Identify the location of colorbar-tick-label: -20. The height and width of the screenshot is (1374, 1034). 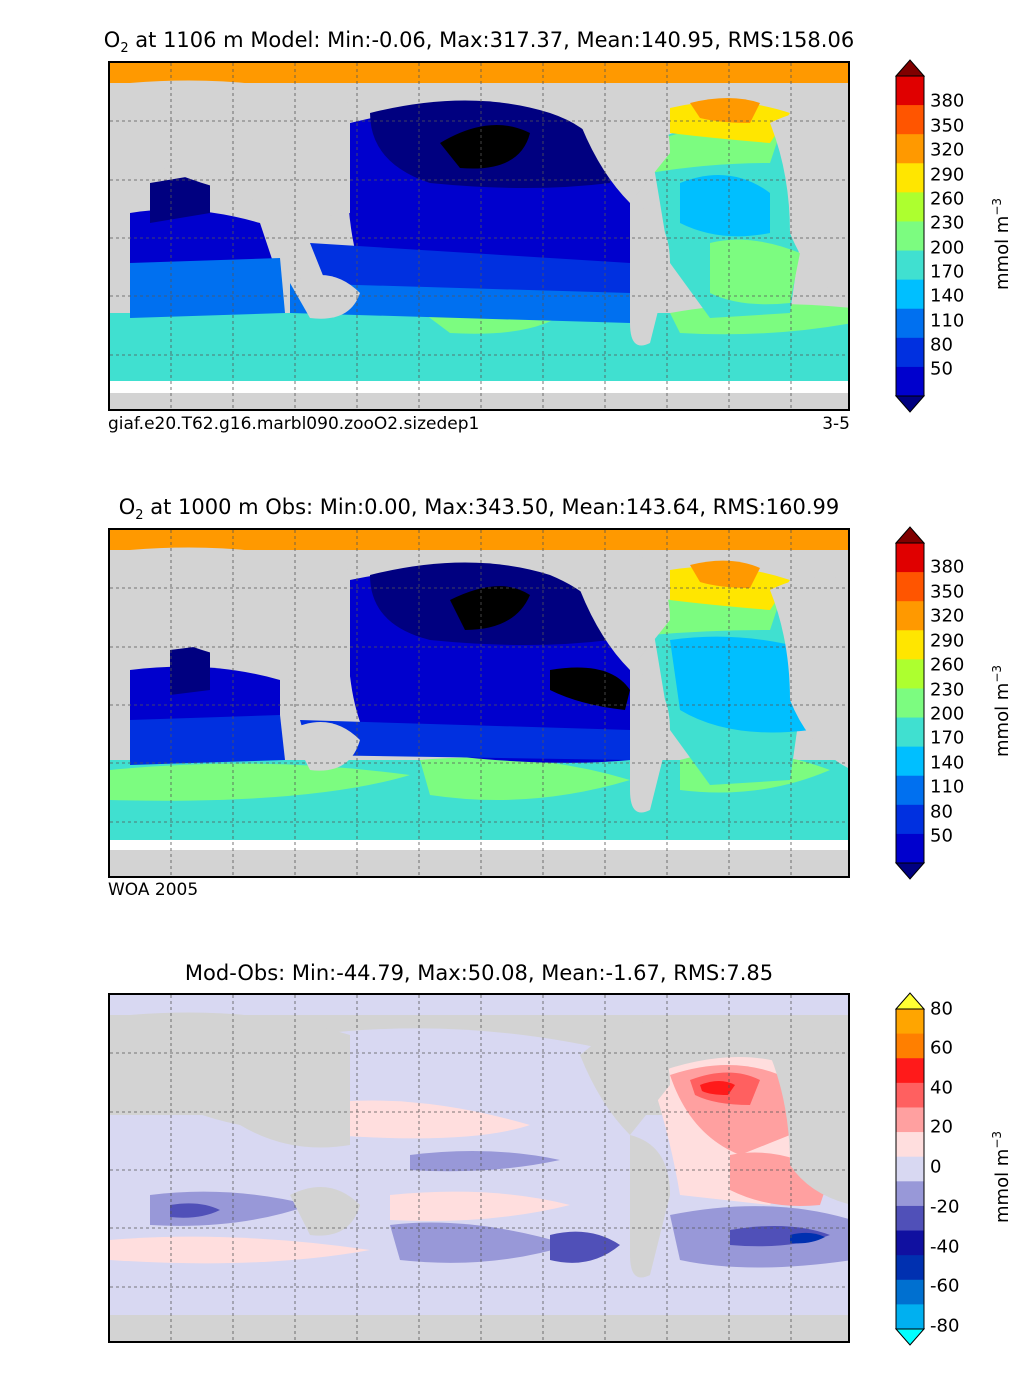
(945, 1207).